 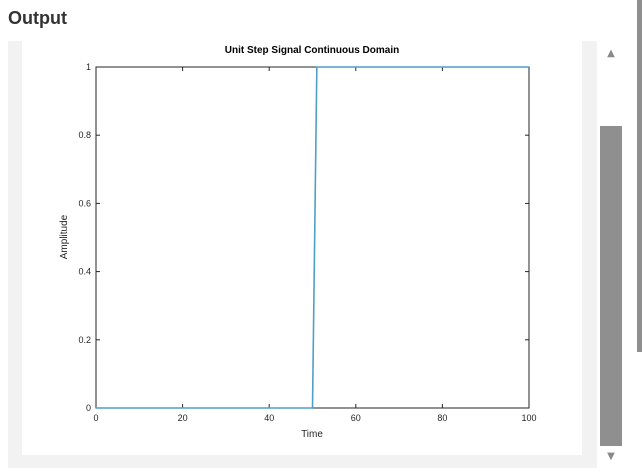 I want to click on x-tick-label: 80, so click(x=442, y=418).